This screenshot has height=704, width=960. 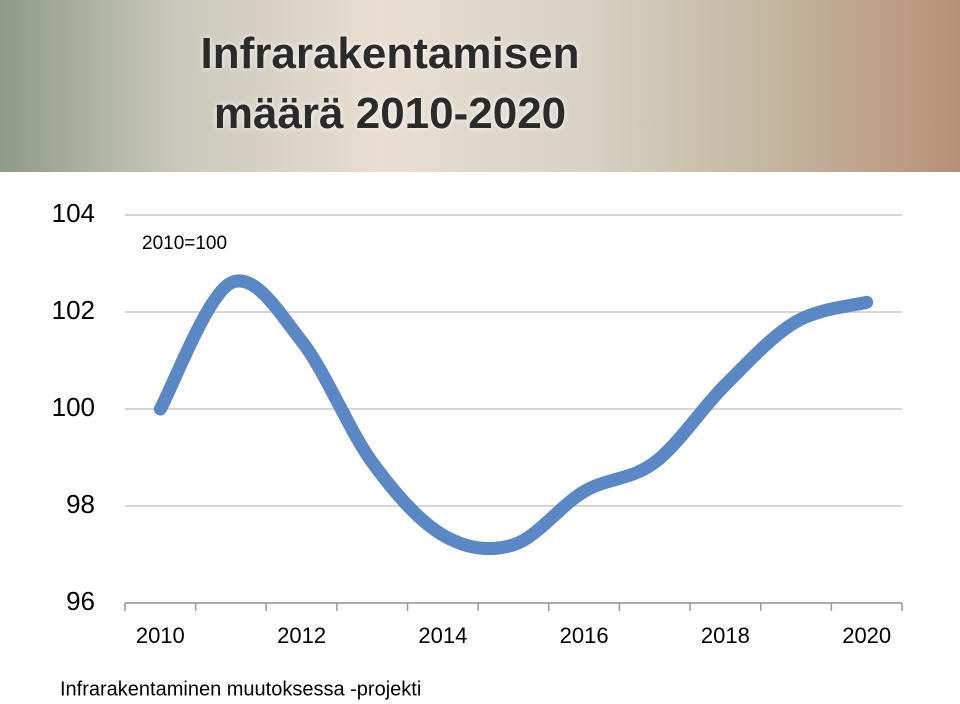 I want to click on chart-title: Infrarakentamisen määrä 2010-2020, so click(x=390, y=83).